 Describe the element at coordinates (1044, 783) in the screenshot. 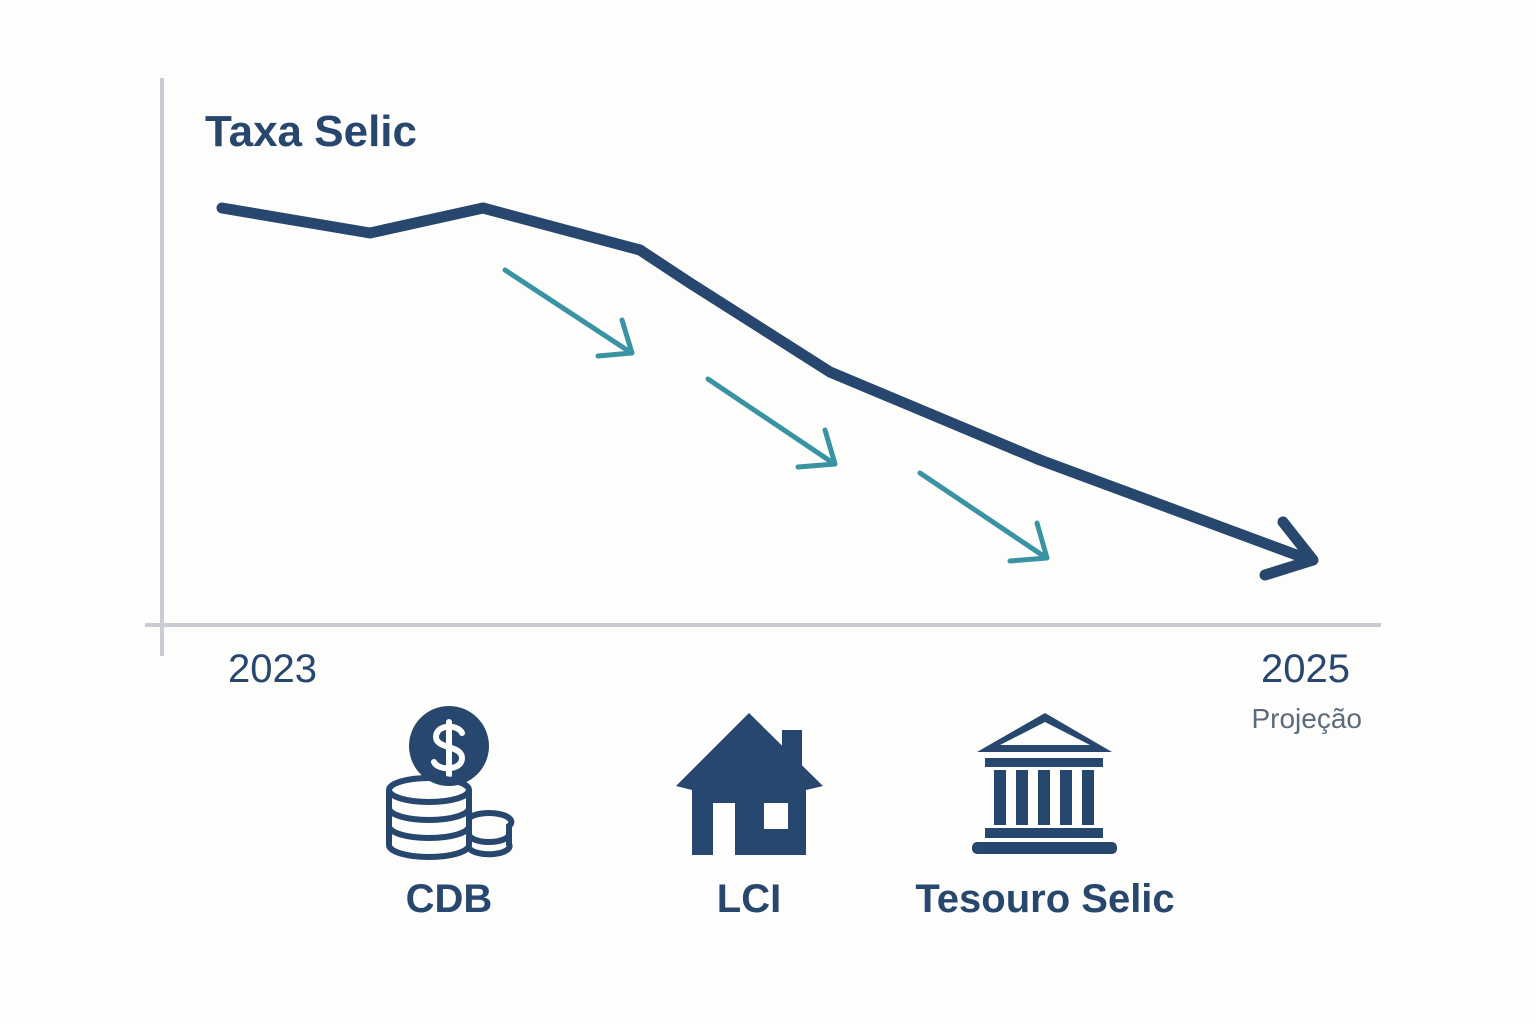

I see `tesouro-icon` at that location.